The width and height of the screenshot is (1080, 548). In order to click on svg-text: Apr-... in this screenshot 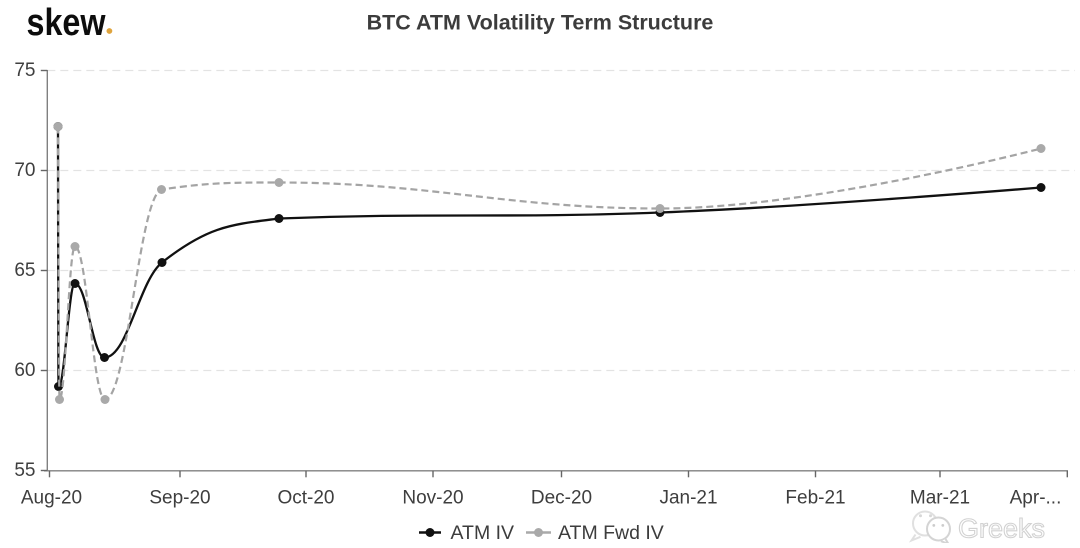, I will do `click(1036, 498)`.